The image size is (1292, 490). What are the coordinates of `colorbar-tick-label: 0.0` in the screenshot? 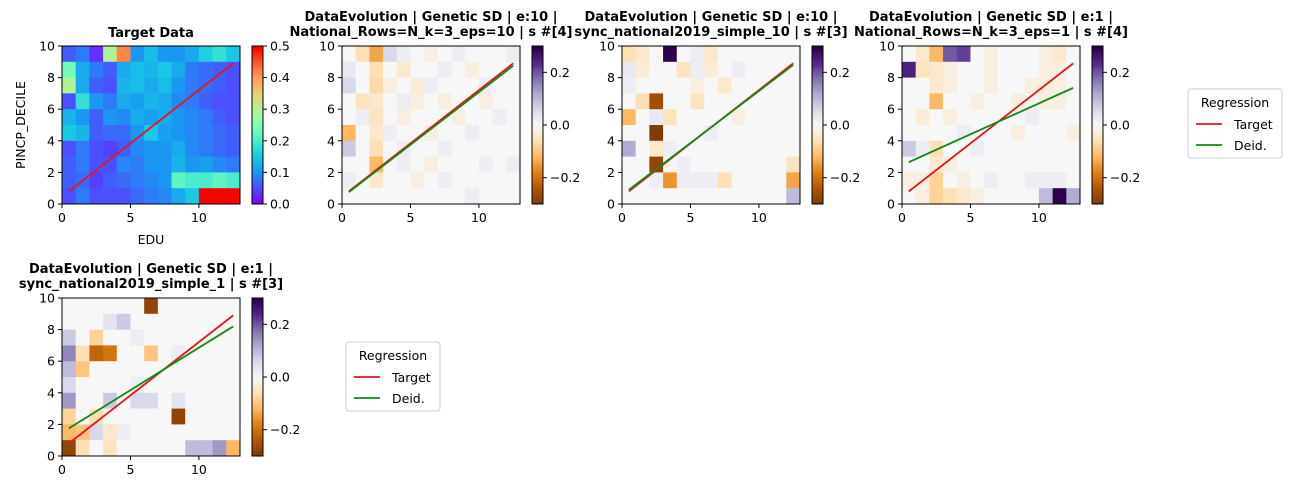 It's located at (840, 125).